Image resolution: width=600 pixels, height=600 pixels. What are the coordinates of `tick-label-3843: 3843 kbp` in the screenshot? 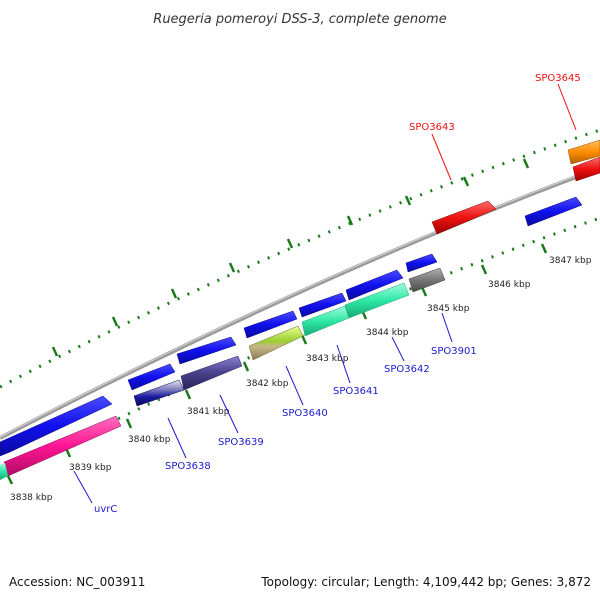 It's located at (327, 359).